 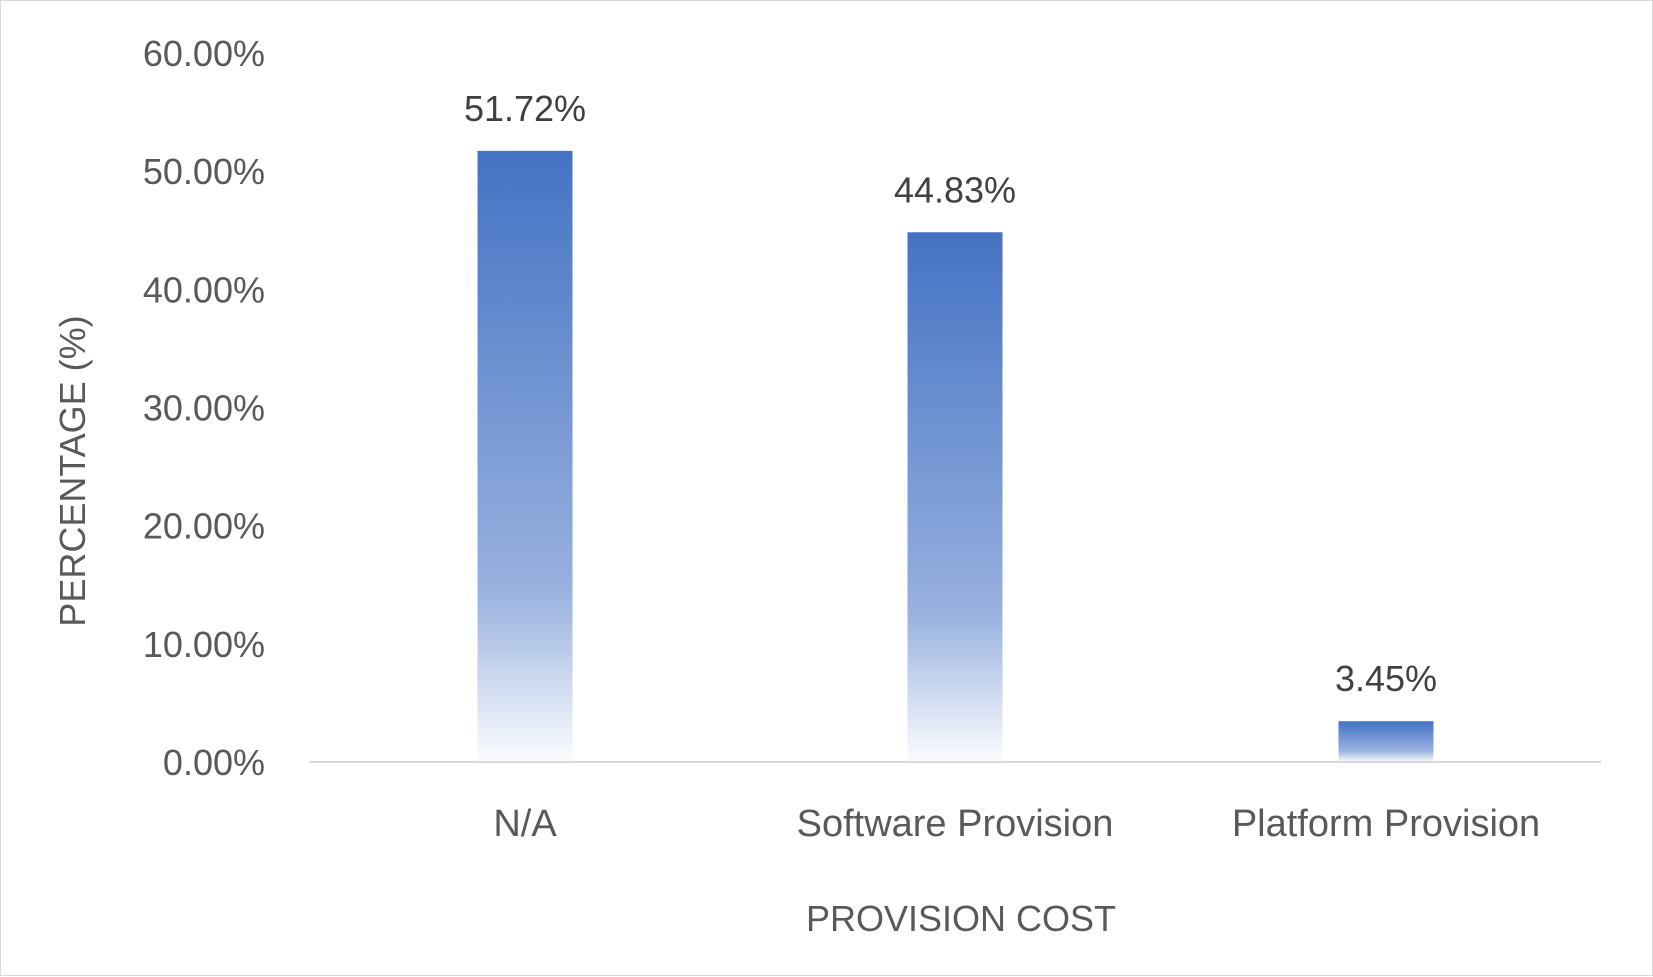 I want to click on data-label: 44.83%, so click(x=955, y=189).